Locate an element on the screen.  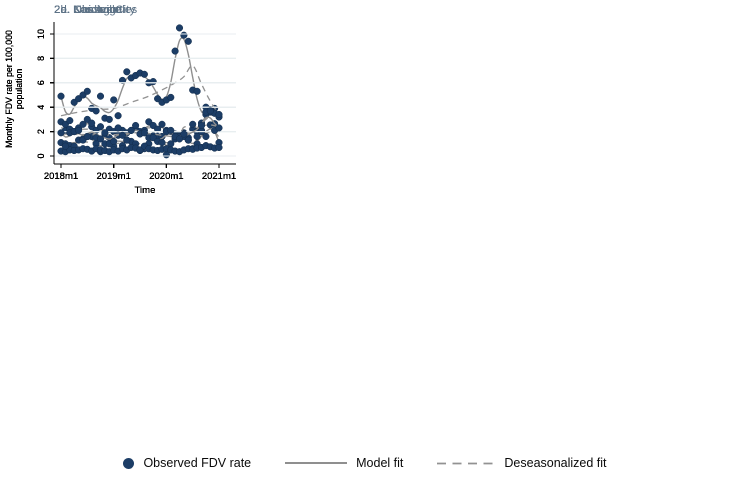
svg-text: 10 is located at coordinates (41, 34).